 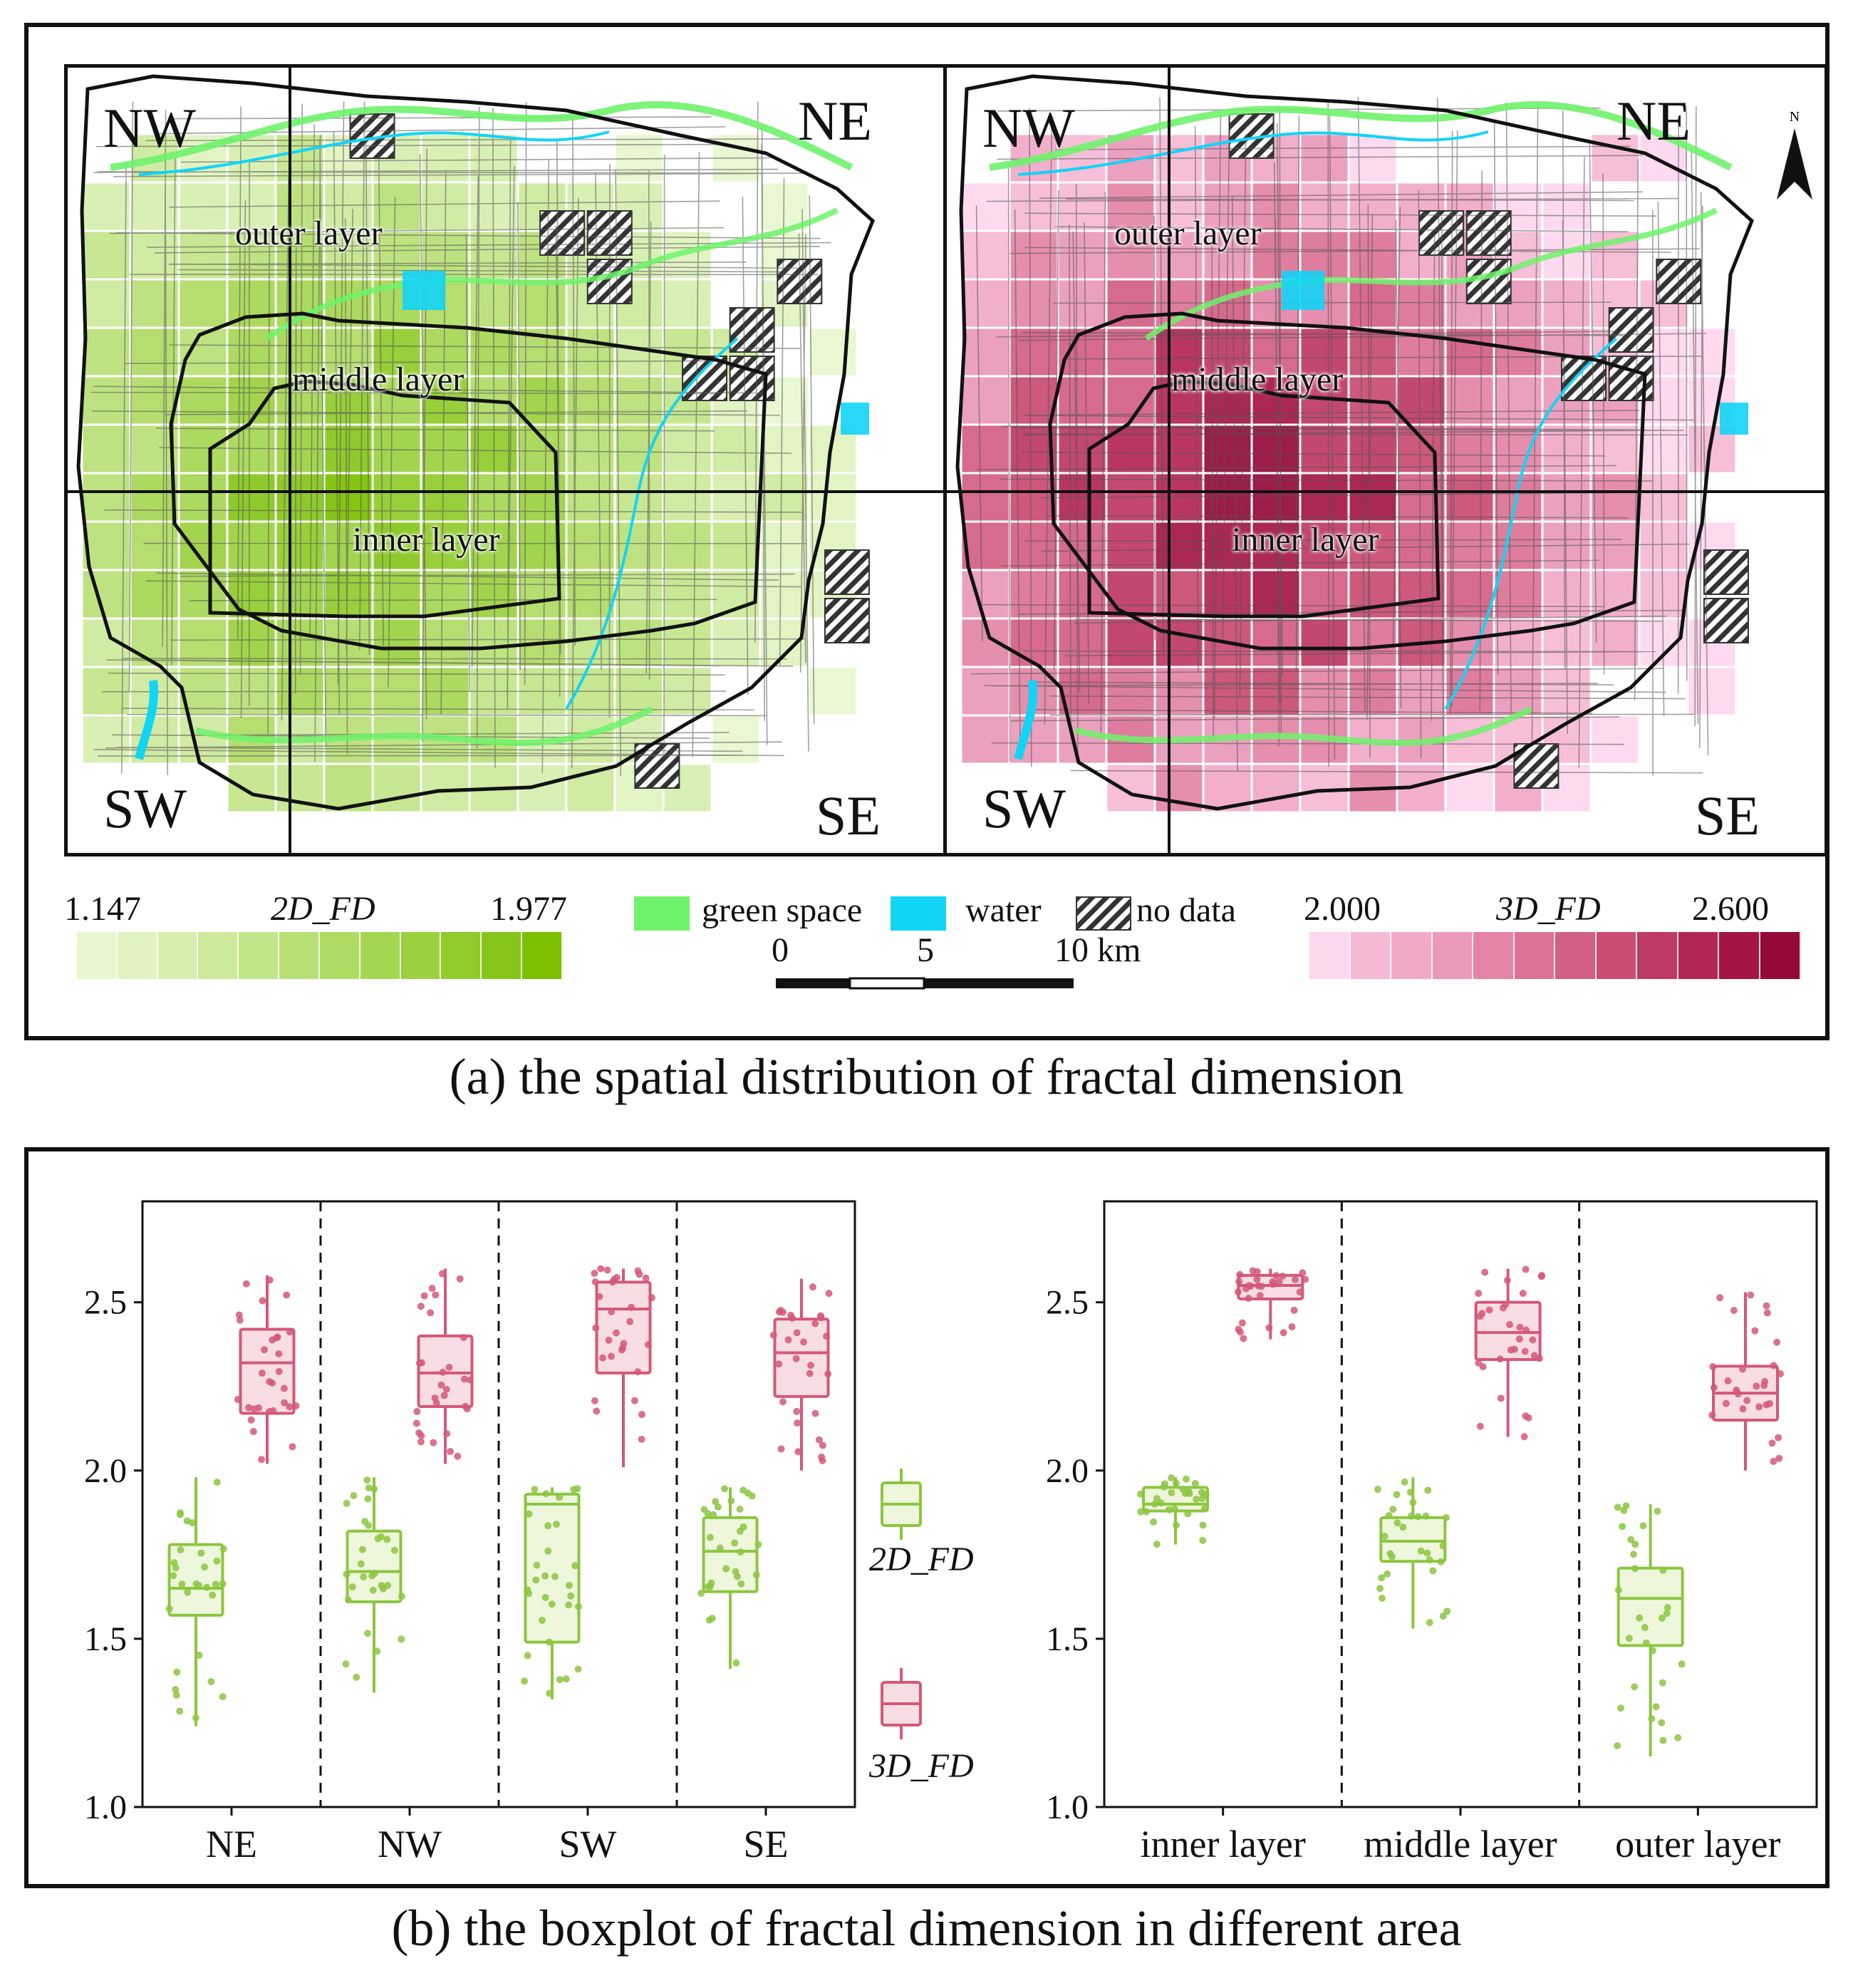 I want to click on boxplot-by-quadrant: 1.0 1.5 2.0 2.5 NE NW SW SE, so click(x=470, y=1533).